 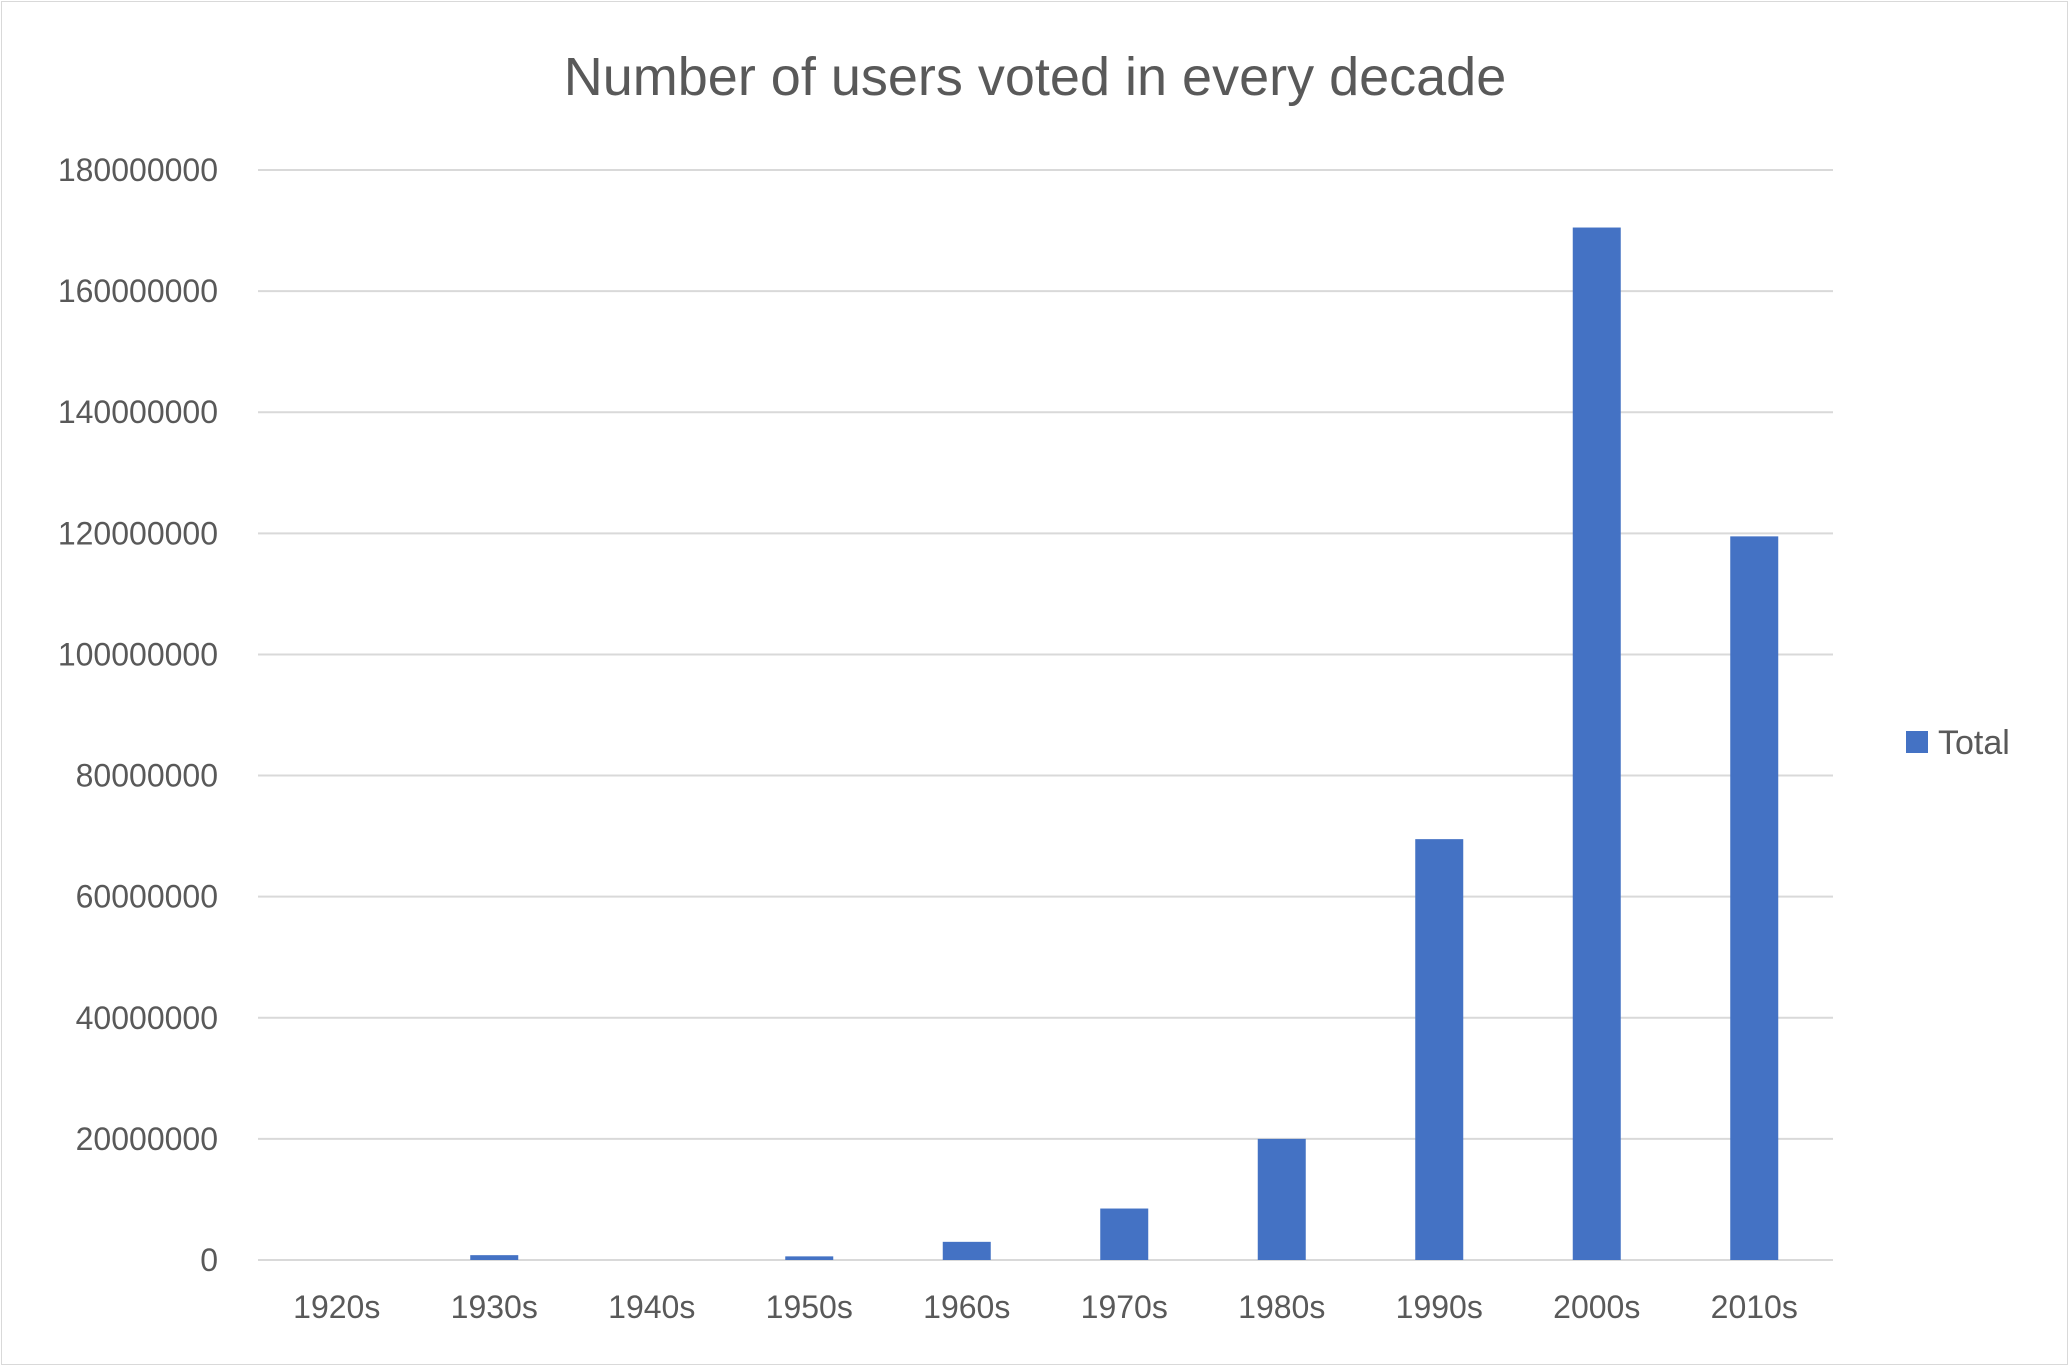 What do you see at coordinates (138, 291) in the screenshot?
I see `y-tick-label: 160000000` at bounding box center [138, 291].